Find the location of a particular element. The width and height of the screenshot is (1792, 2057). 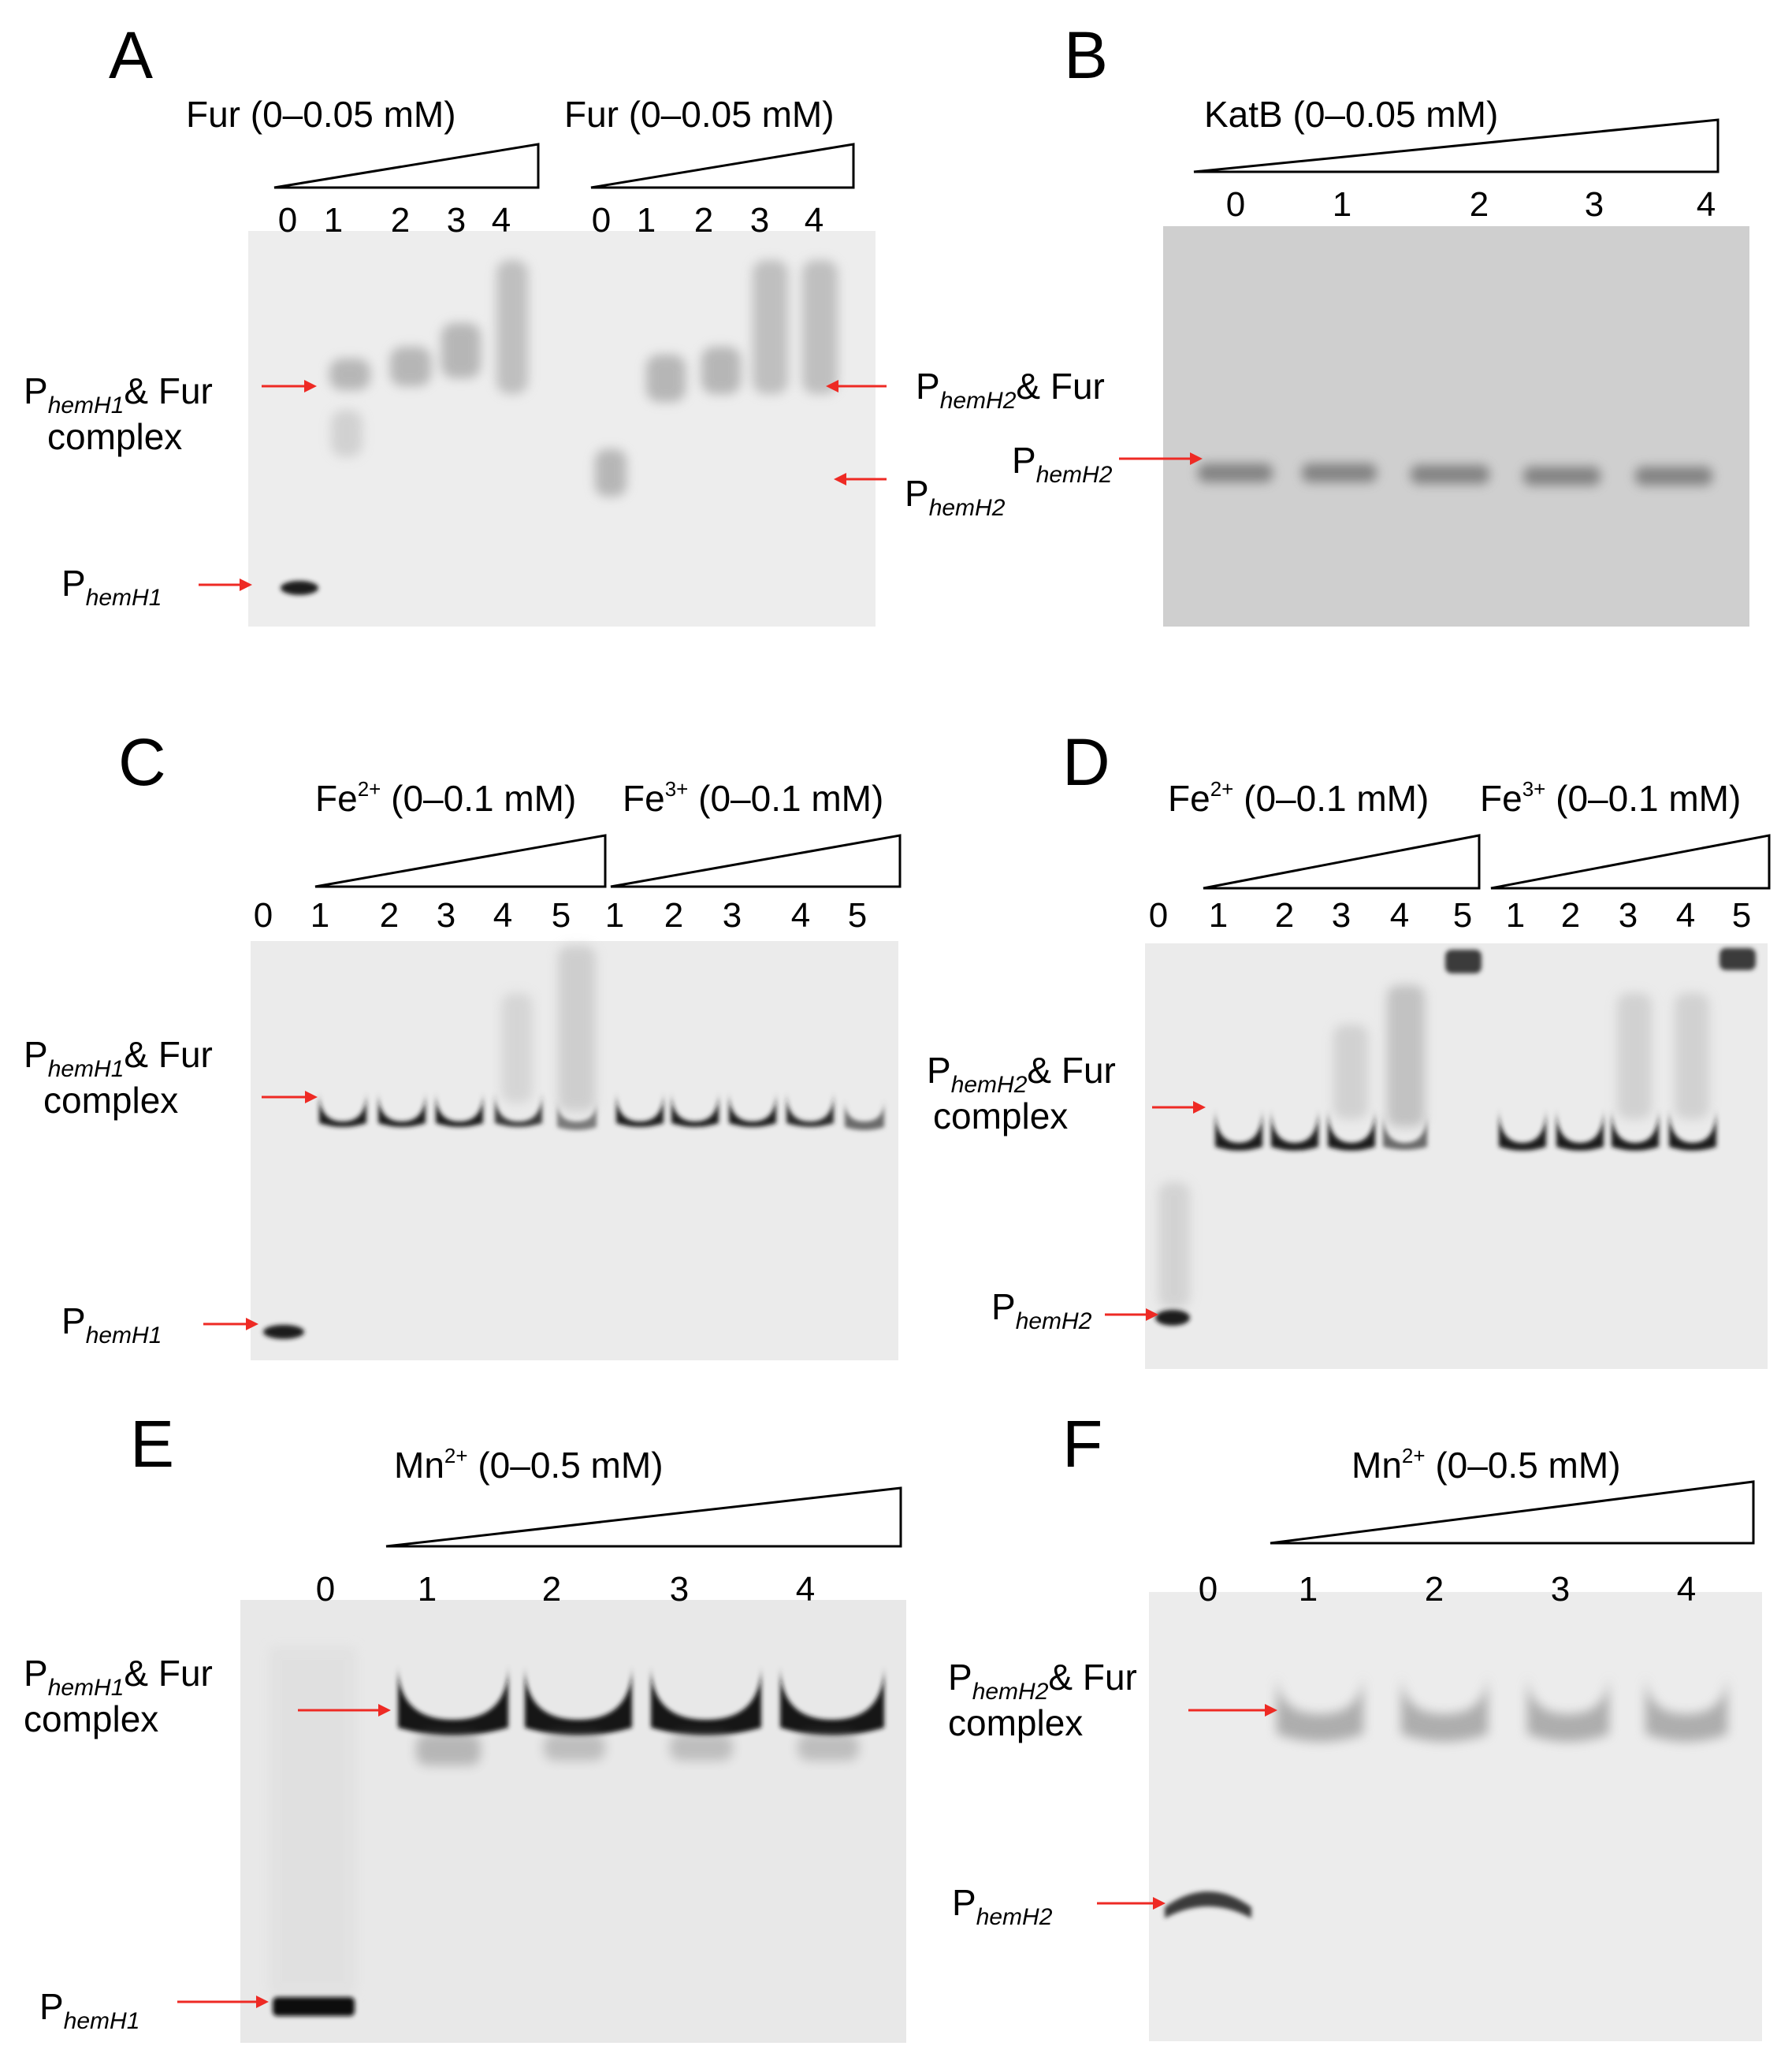

panel-f-header: Mn2+ (0–0.5 mM) is located at coordinates (1486, 1465).